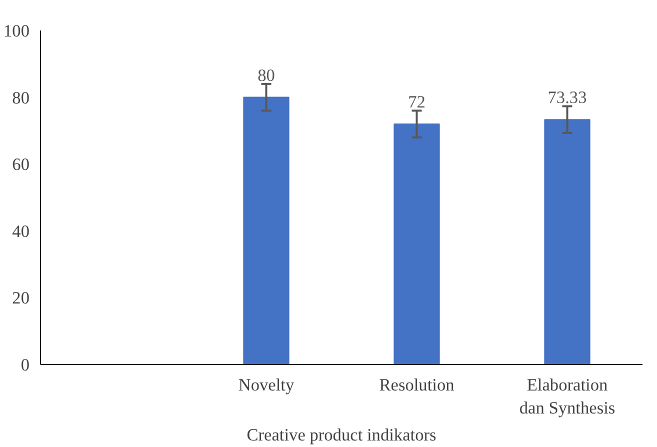 The image size is (657, 447). Describe the element at coordinates (266, 385) in the screenshot. I see `x-tick-label: Novelty` at that location.